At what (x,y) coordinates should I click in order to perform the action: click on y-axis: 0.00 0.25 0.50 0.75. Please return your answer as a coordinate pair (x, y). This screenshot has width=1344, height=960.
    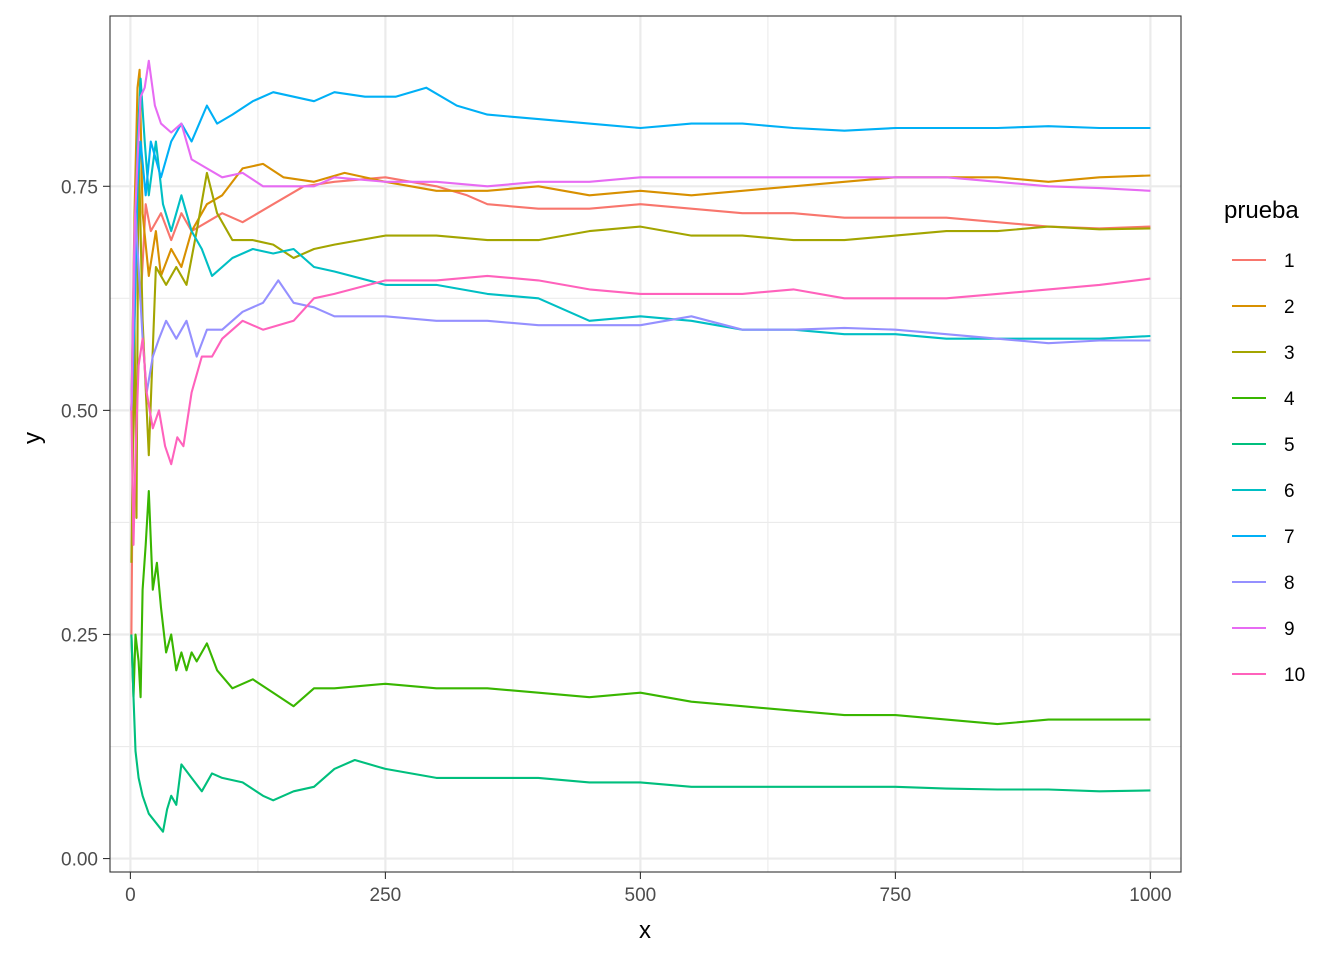
    Looking at the image, I should click on (85, 524).